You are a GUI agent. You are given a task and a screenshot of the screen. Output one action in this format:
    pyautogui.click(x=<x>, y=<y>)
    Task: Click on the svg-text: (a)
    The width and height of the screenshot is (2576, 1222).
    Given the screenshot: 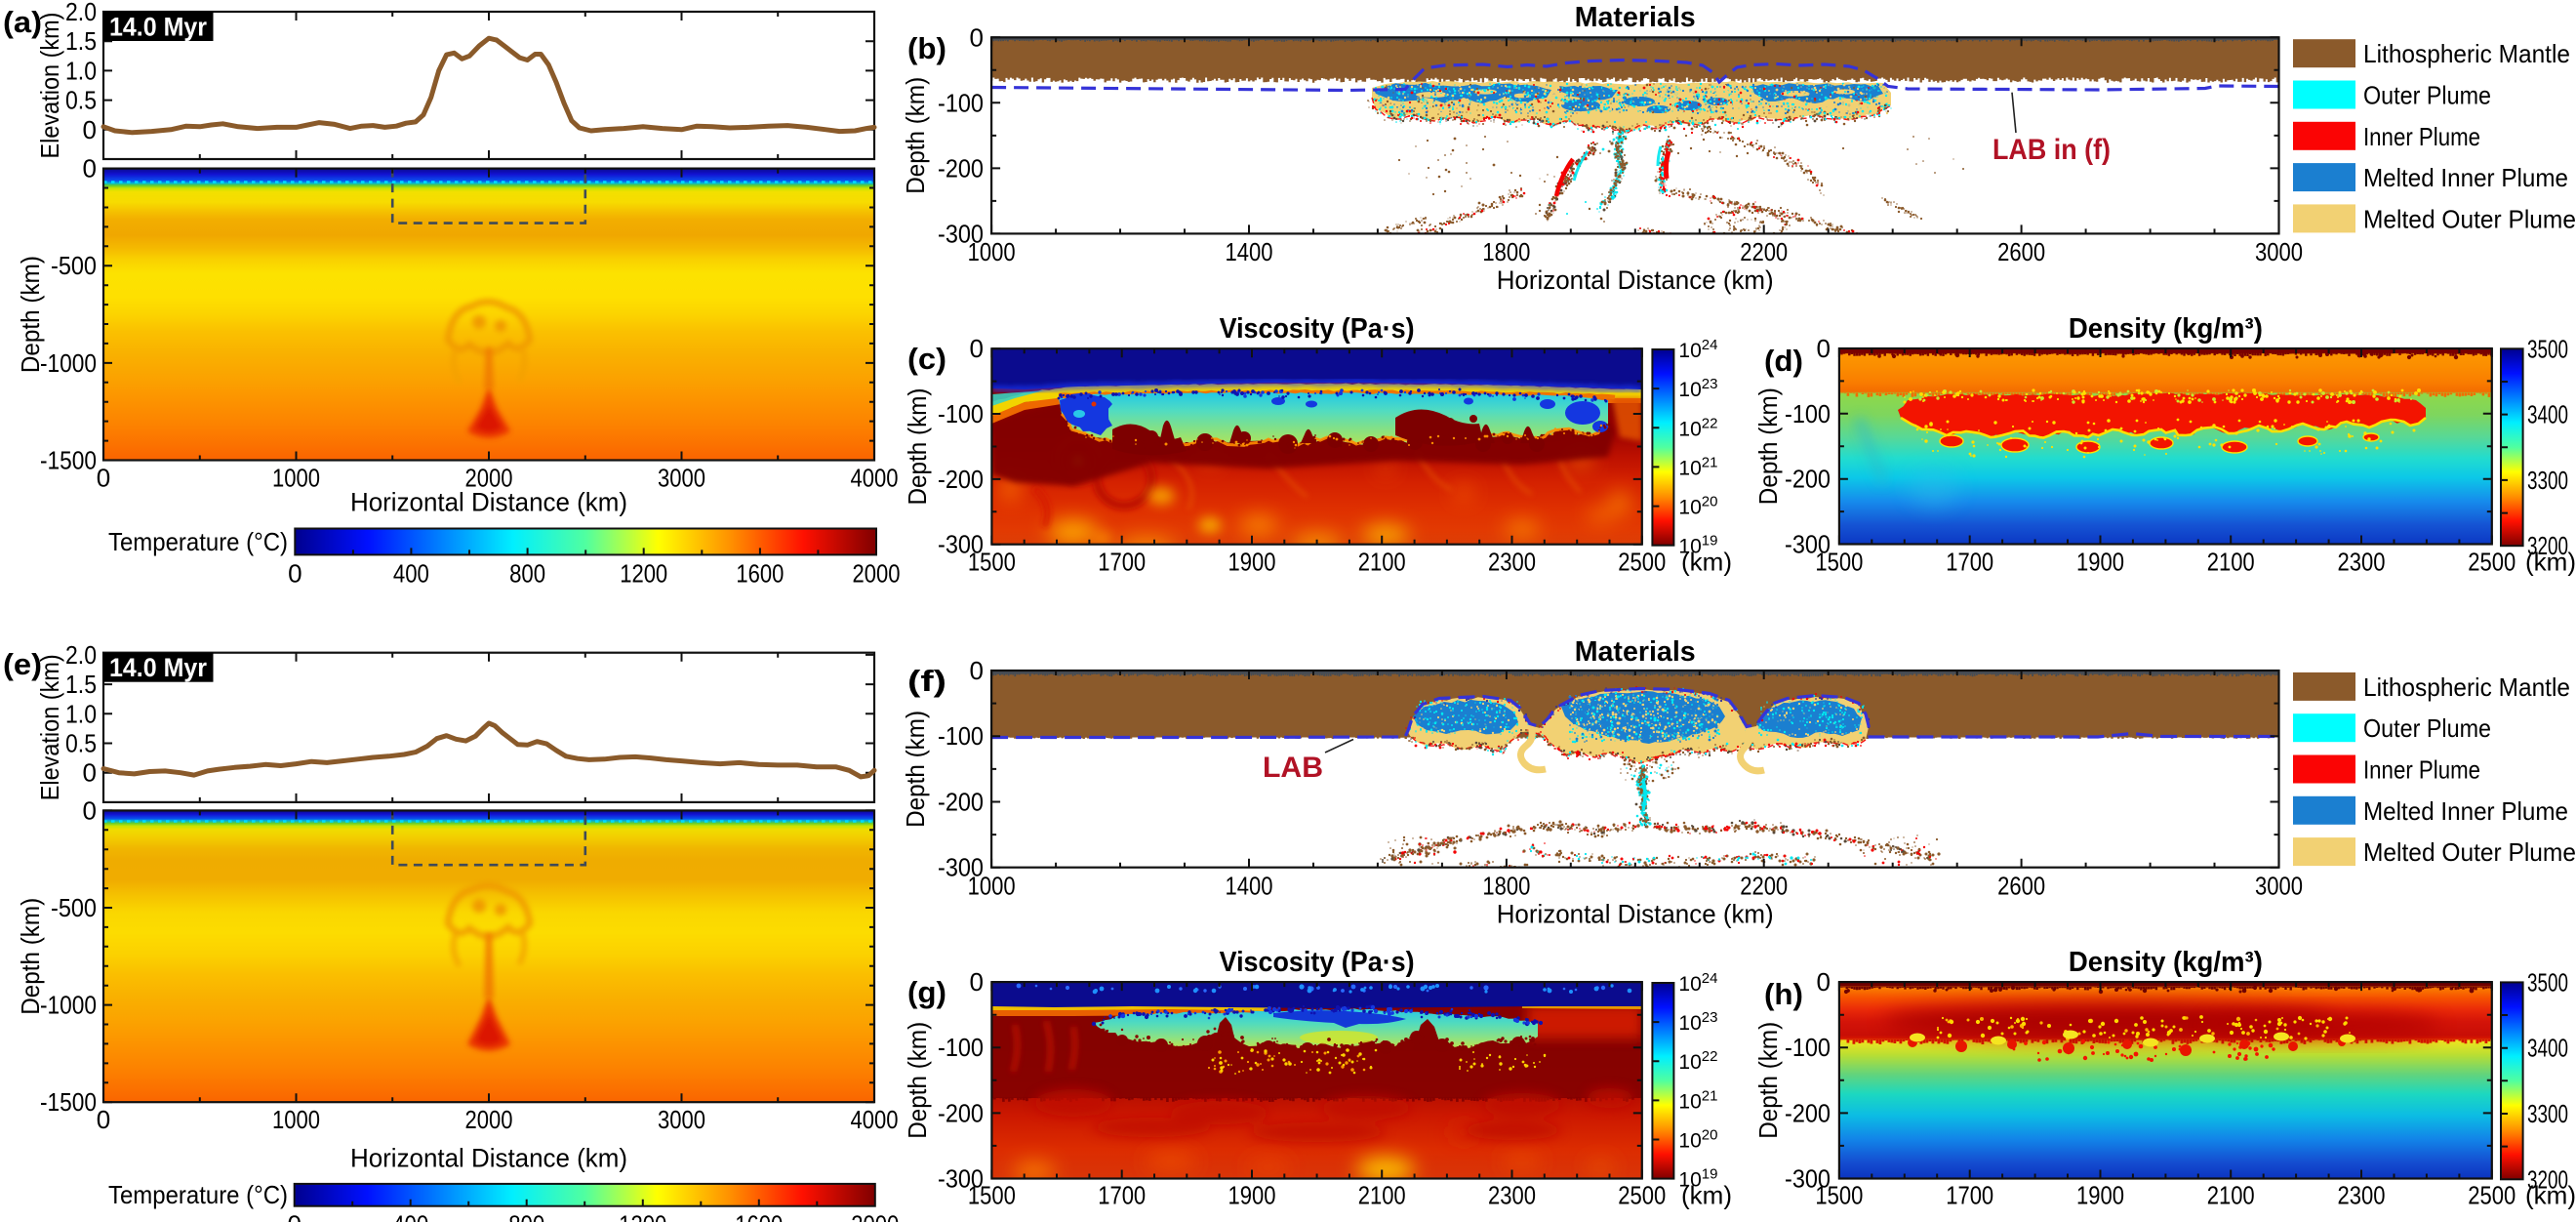 What is the action you would take?
    pyautogui.click(x=22, y=22)
    